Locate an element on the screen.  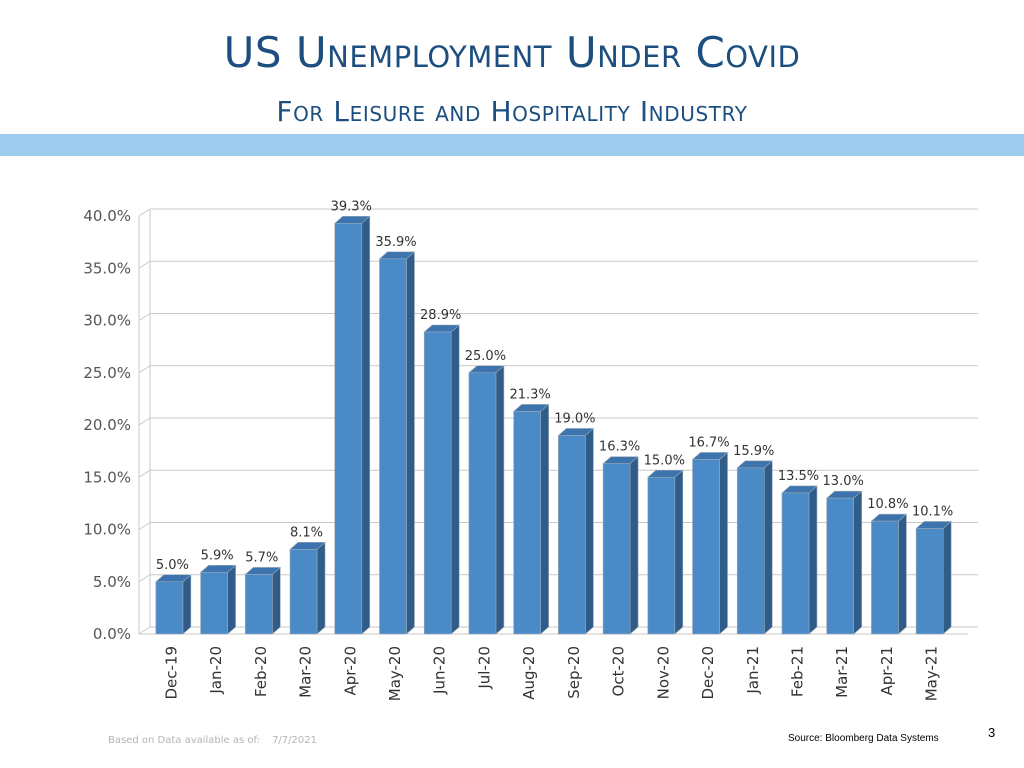
x-tick-label: May-21 is located at coordinates (932, 673).